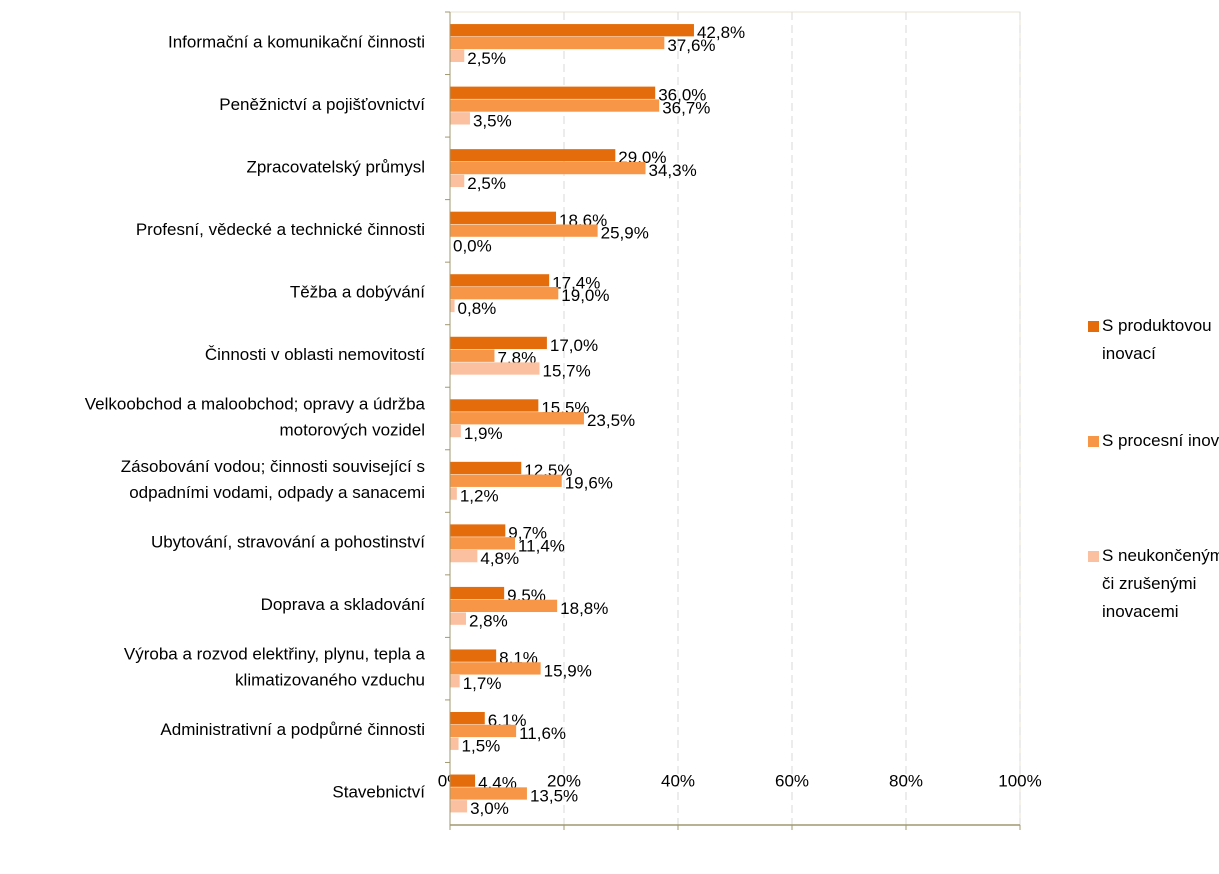 This screenshot has width=1219, height=874. I want to click on category-label: Činnosti v oblasti nemovitostí, so click(315, 354).